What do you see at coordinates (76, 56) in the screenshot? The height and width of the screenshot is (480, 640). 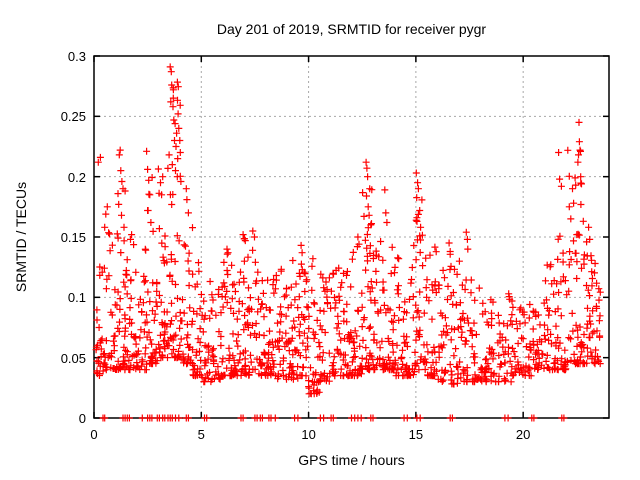 I see `y-tick-label: 0.3` at bounding box center [76, 56].